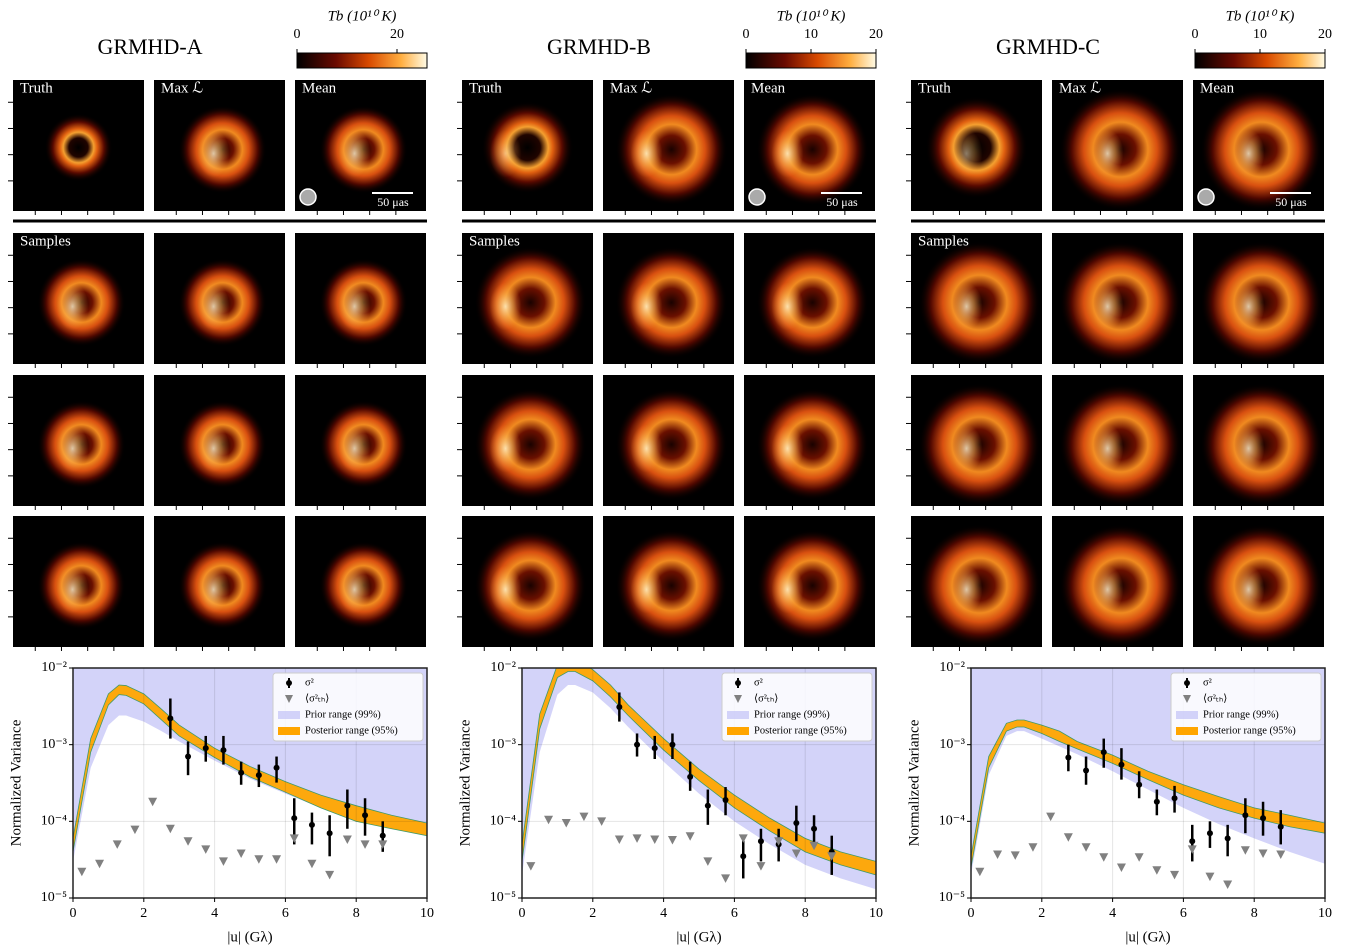 The height and width of the screenshot is (950, 1349). I want to click on y-tick-label: 10⁻⁴, so click(952, 821).